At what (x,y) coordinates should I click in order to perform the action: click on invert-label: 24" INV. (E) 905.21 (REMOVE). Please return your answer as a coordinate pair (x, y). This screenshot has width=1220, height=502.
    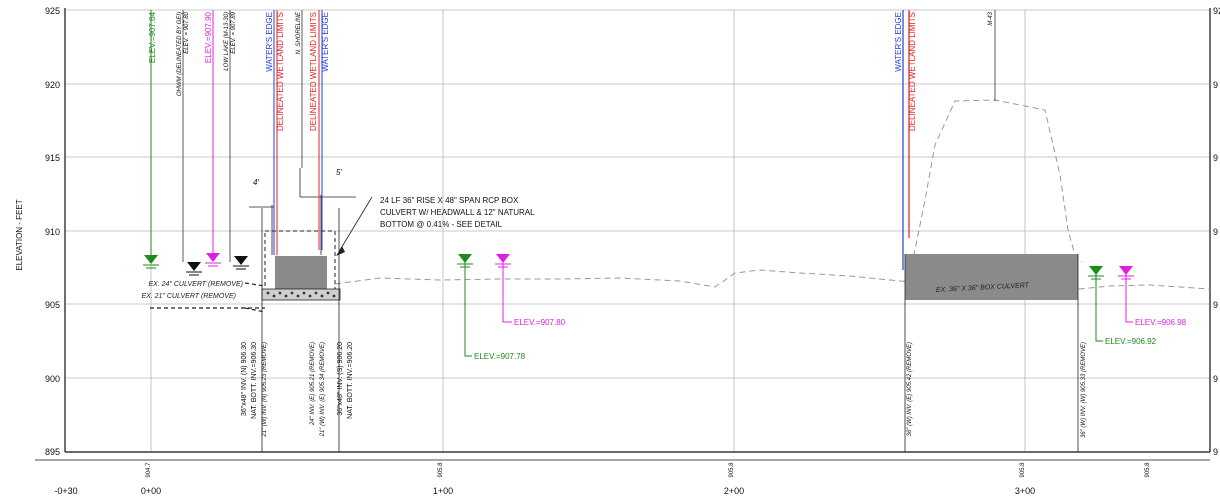
    Looking at the image, I should click on (313, 384).